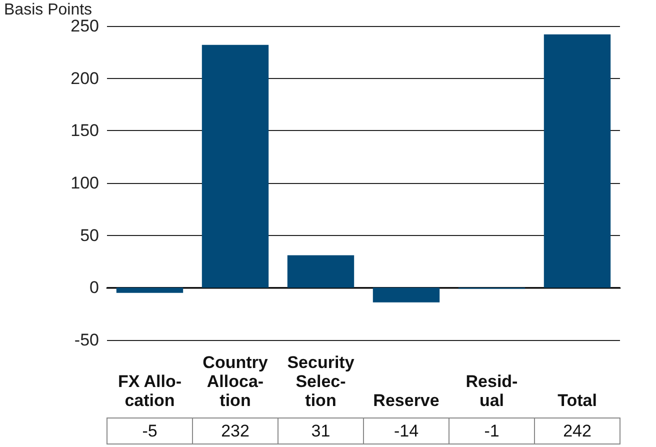  What do you see at coordinates (321, 381) in the screenshot?
I see `x-tick-label: Security Selec- tion` at bounding box center [321, 381].